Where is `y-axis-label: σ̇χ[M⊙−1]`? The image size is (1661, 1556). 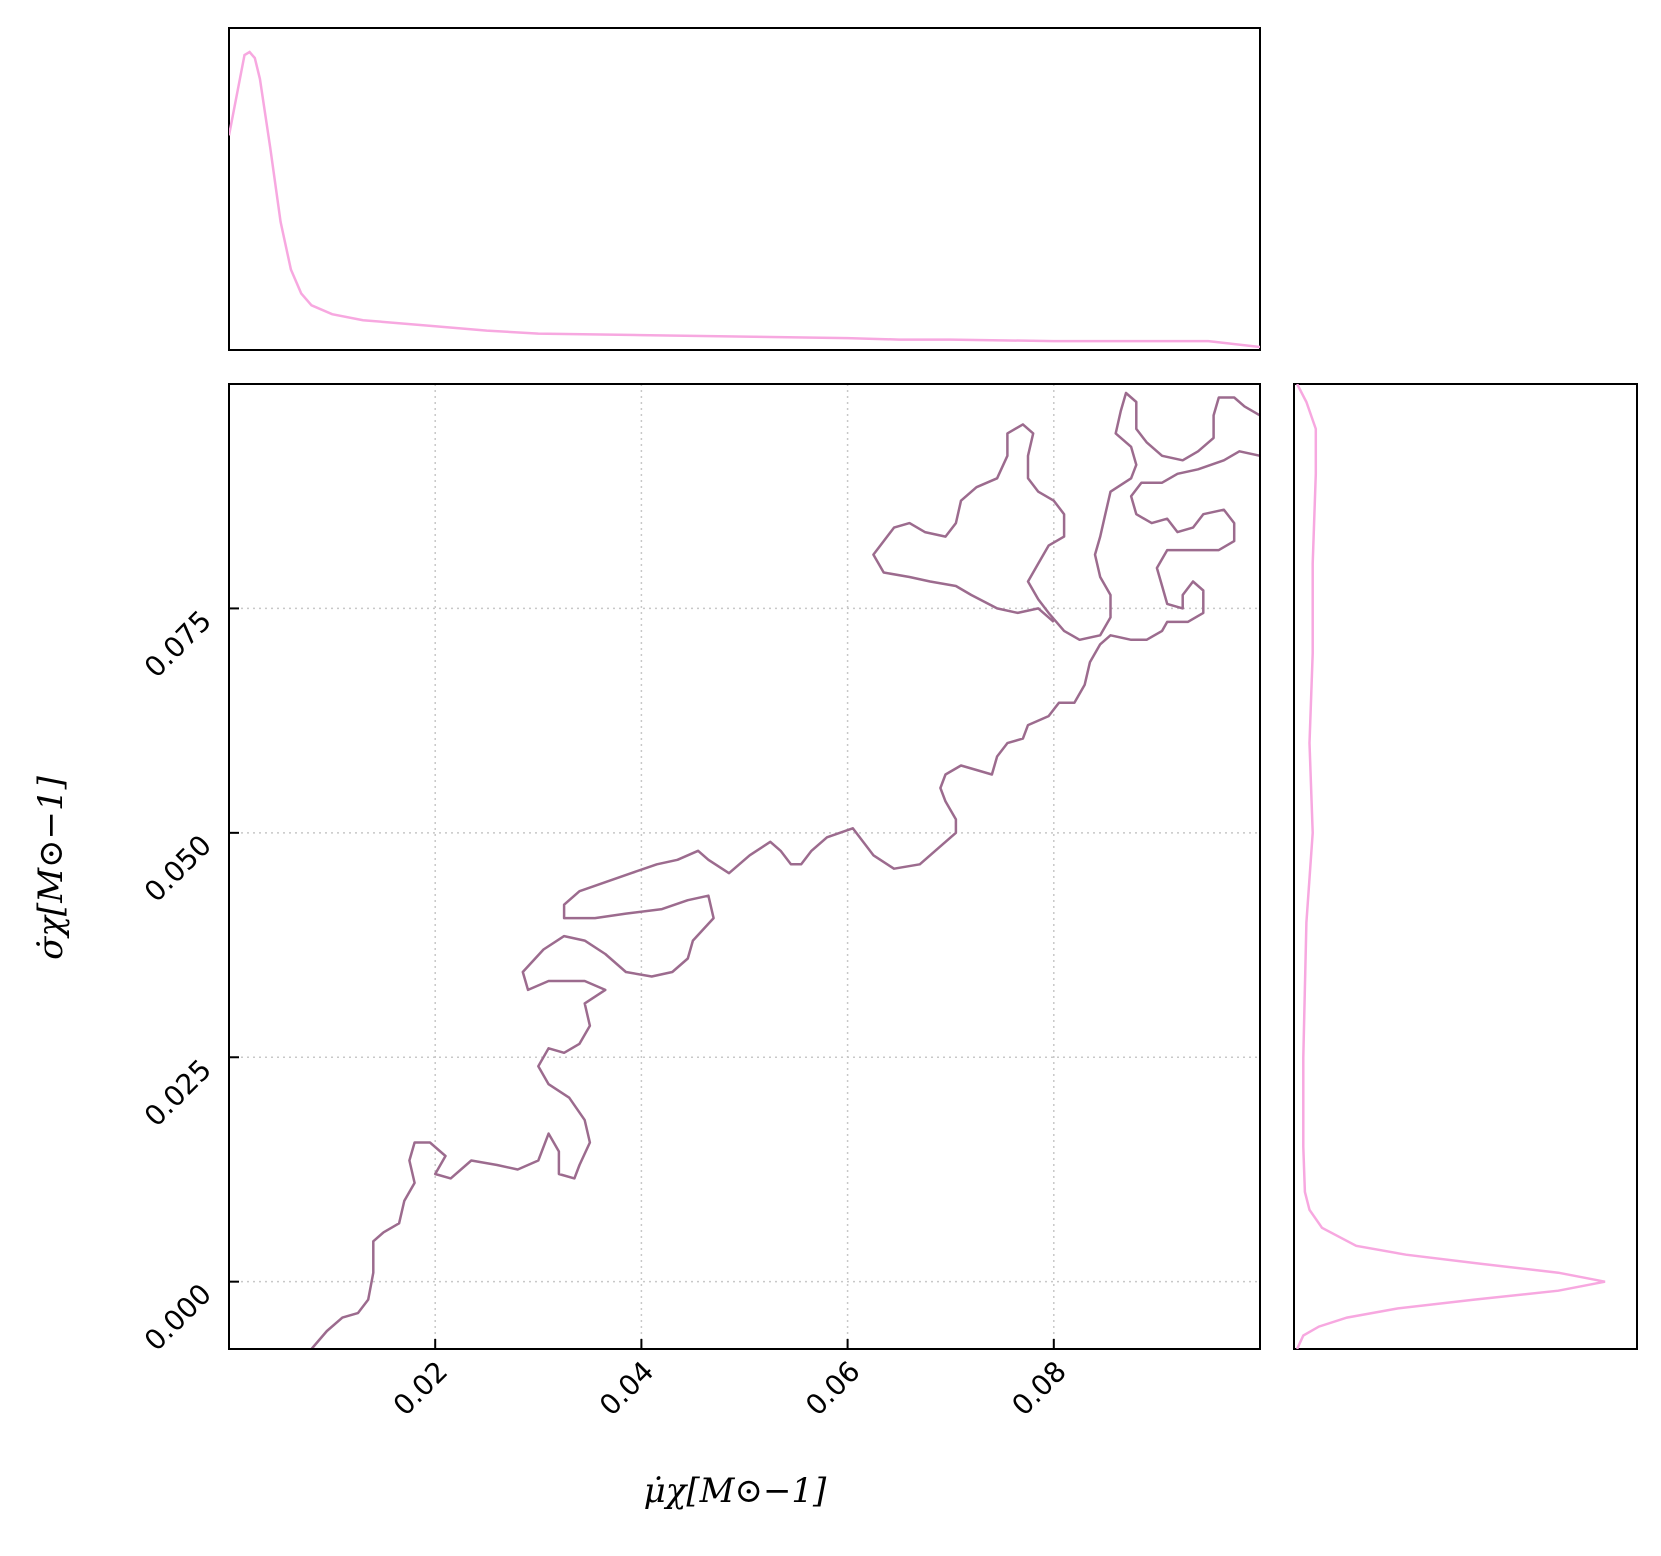 y-axis-label: σ̇χ[M⊙−1] is located at coordinates (51, 867).